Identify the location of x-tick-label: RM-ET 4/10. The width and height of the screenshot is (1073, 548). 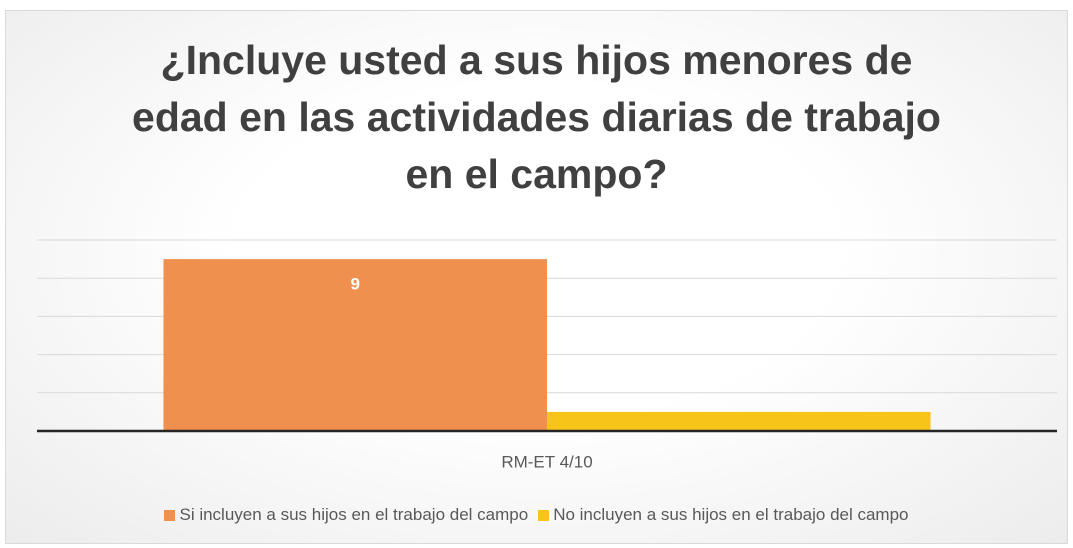
(546, 461).